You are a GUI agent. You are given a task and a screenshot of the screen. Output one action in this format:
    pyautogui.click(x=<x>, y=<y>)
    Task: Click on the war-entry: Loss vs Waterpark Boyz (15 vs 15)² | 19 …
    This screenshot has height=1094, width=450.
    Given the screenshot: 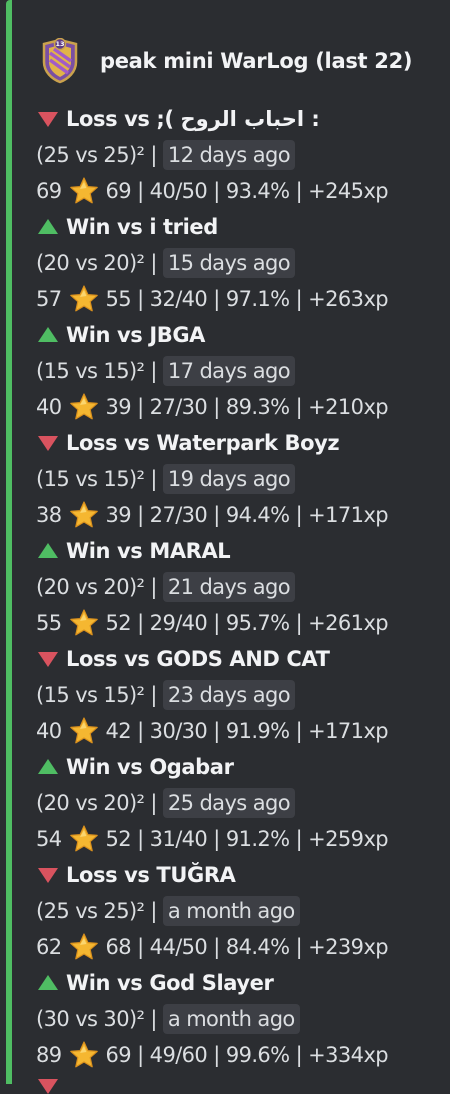 What is the action you would take?
    pyautogui.click(x=243, y=479)
    